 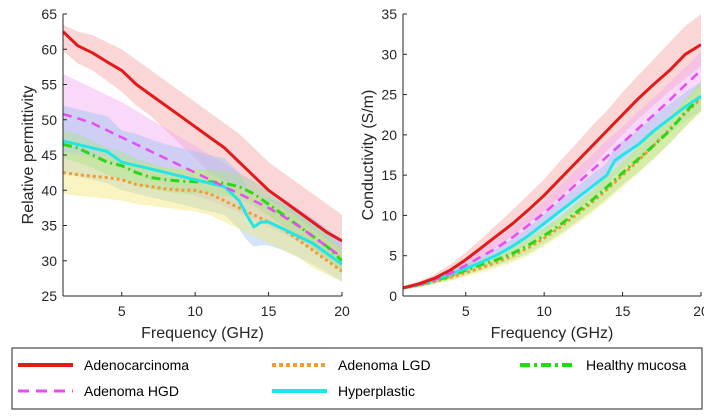 I want to click on y-tick-label: 5, so click(x=393, y=256).